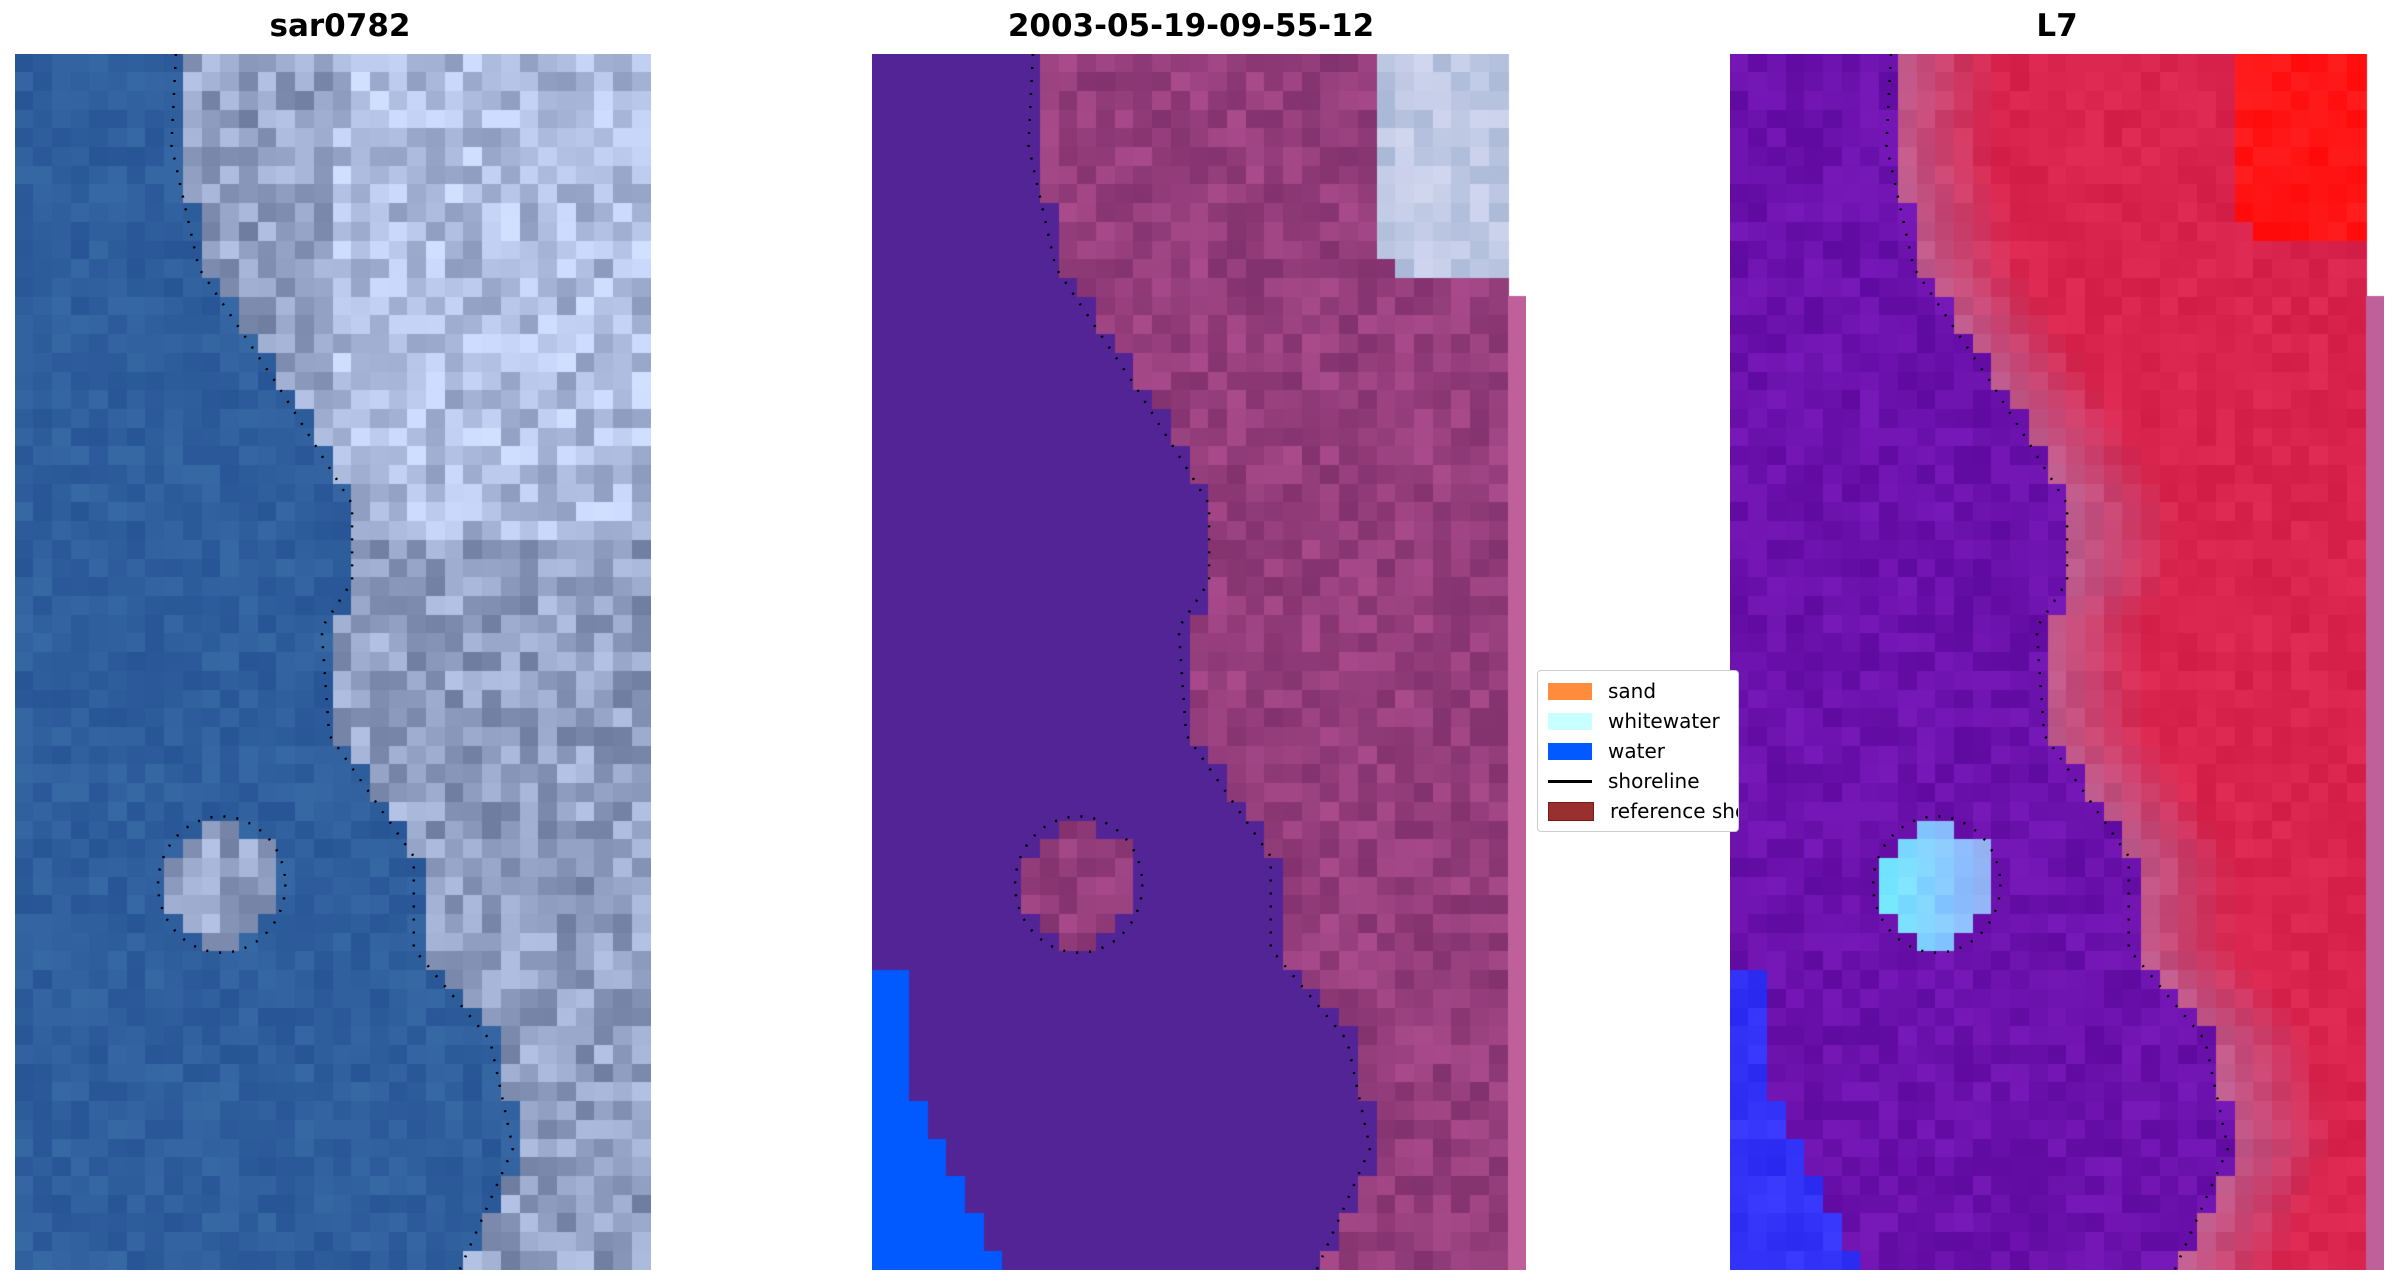  I want to click on legend-label: whitewater, so click(1664, 721).